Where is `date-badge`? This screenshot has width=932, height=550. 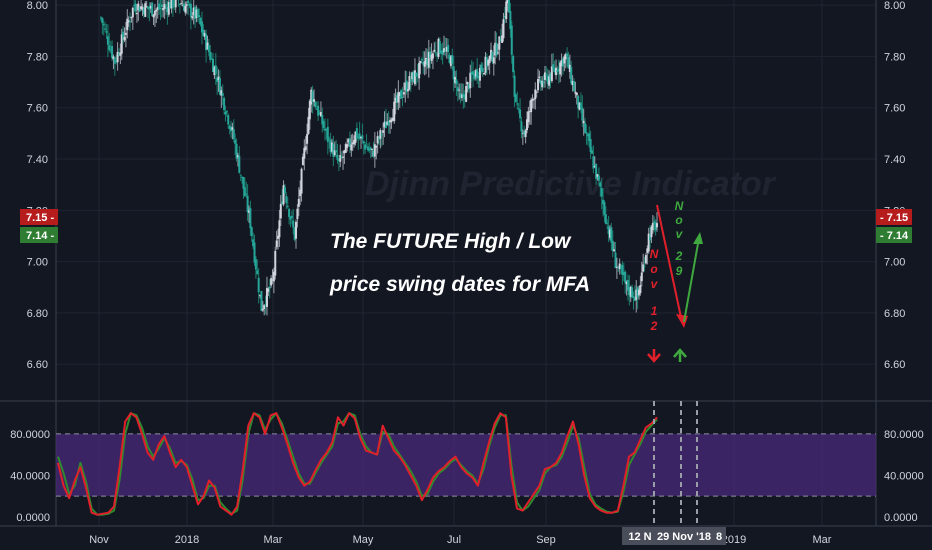
date-badge is located at coordinates (684, 536).